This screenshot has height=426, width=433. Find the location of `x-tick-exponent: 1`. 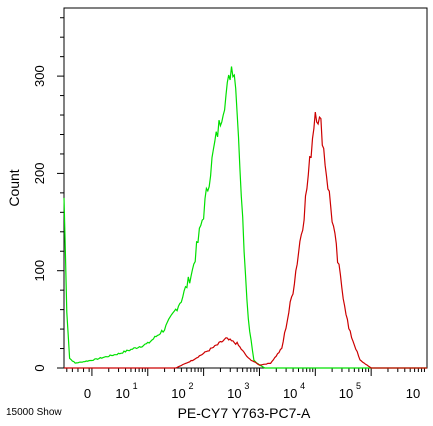

x-tick-exponent: 1 is located at coordinates (135, 386).